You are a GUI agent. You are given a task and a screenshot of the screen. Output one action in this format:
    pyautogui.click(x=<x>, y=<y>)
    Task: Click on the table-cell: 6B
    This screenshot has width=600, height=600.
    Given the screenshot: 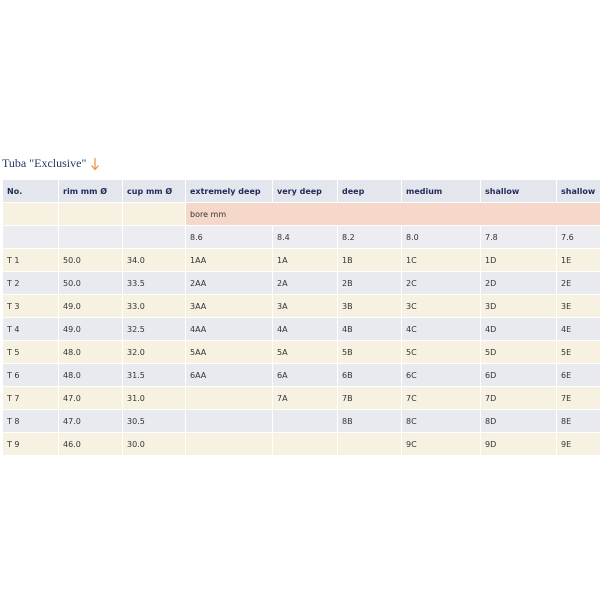 What is the action you would take?
    pyautogui.click(x=369, y=375)
    